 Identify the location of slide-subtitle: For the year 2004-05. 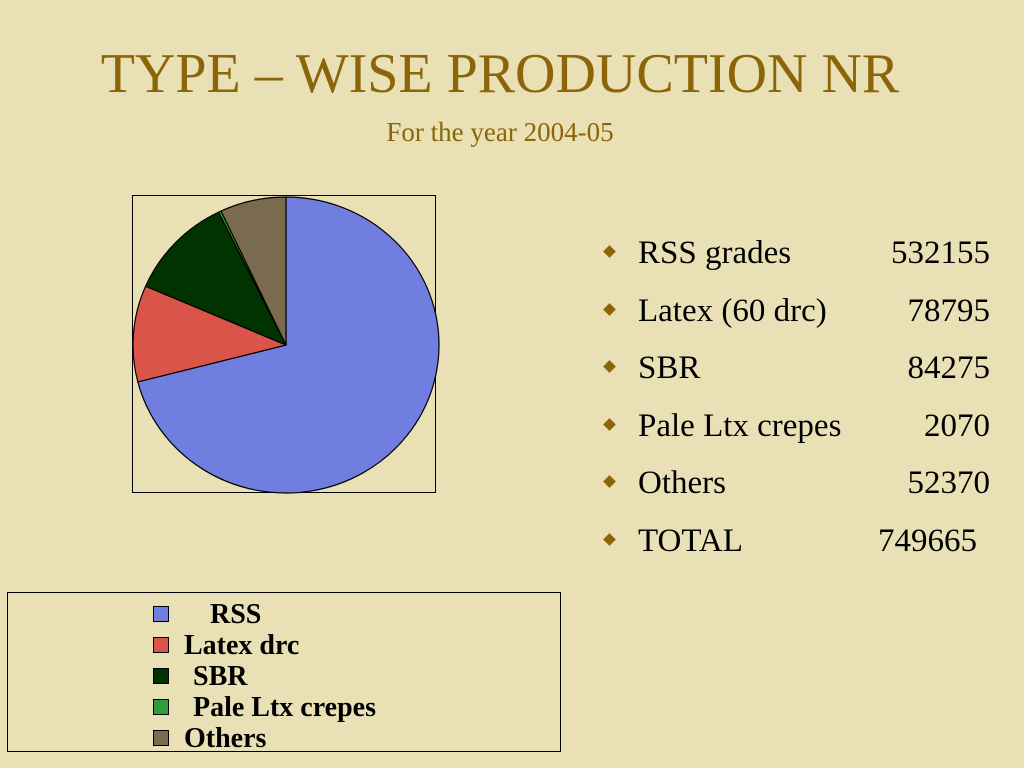
(500, 132).